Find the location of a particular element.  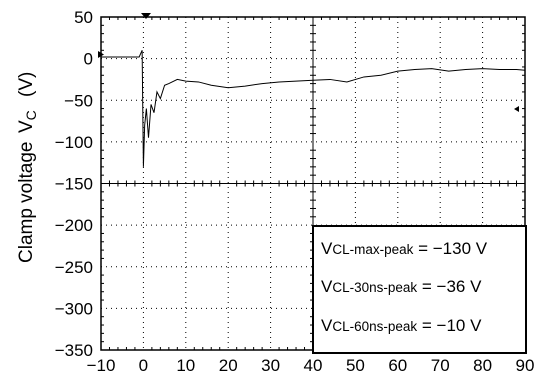

y-tick-label: 0 is located at coordinates (88, 59).